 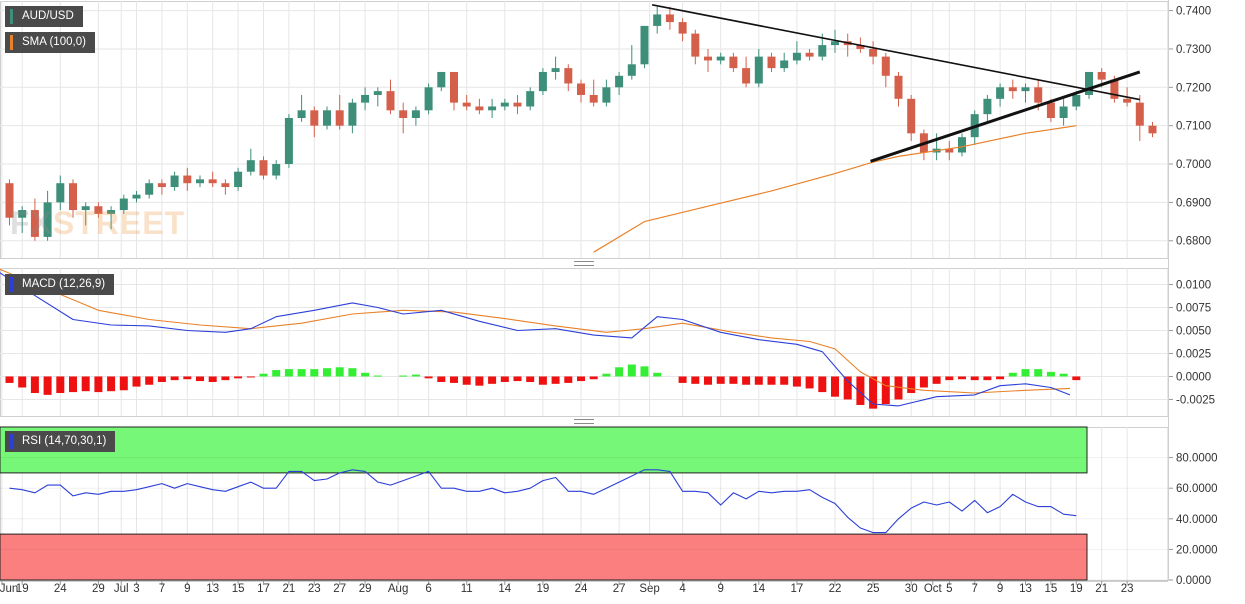 I want to click on pane-resize-handle-rsi, so click(x=584, y=421).